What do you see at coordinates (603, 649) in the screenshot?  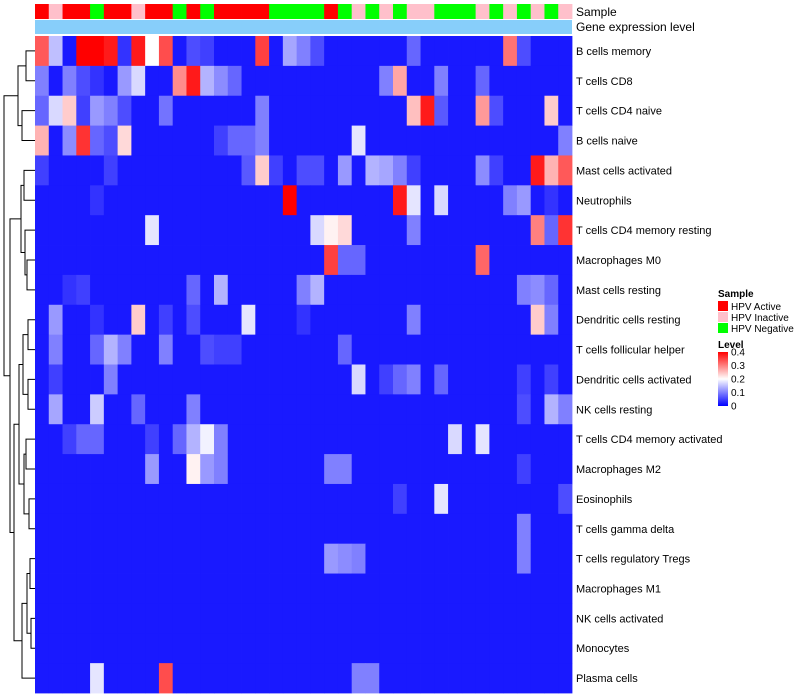 I see `row-label: Monocytes` at bounding box center [603, 649].